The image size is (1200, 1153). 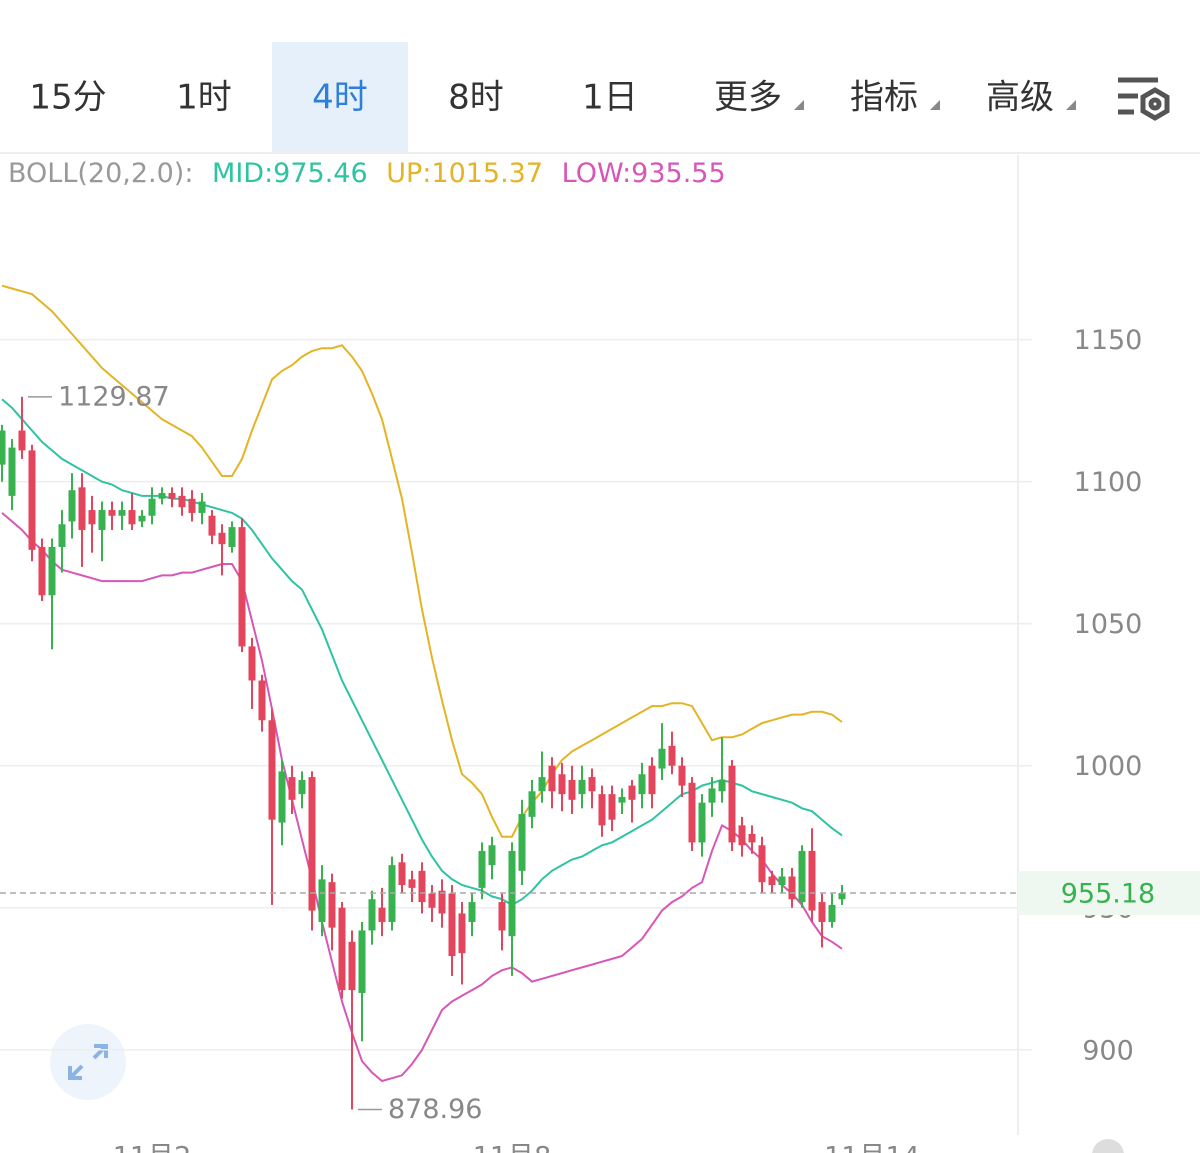 What do you see at coordinates (1108, 340) in the screenshot?
I see `y-tick-label: 1150` at bounding box center [1108, 340].